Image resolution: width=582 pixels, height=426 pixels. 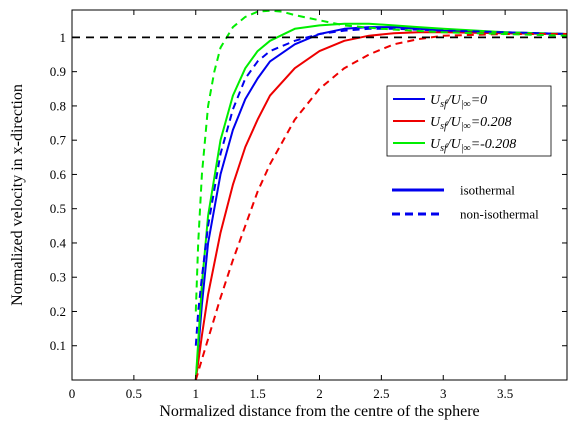 I want to click on x-tick-label: 2, so click(x=319, y=393).